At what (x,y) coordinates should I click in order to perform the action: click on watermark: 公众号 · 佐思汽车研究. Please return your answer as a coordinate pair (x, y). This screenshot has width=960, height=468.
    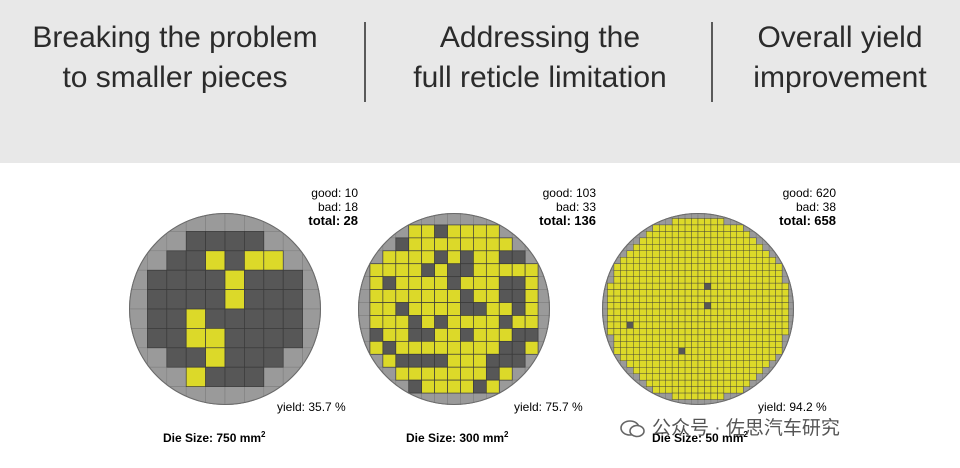
    Looking at the image, I should click on (730, 426).